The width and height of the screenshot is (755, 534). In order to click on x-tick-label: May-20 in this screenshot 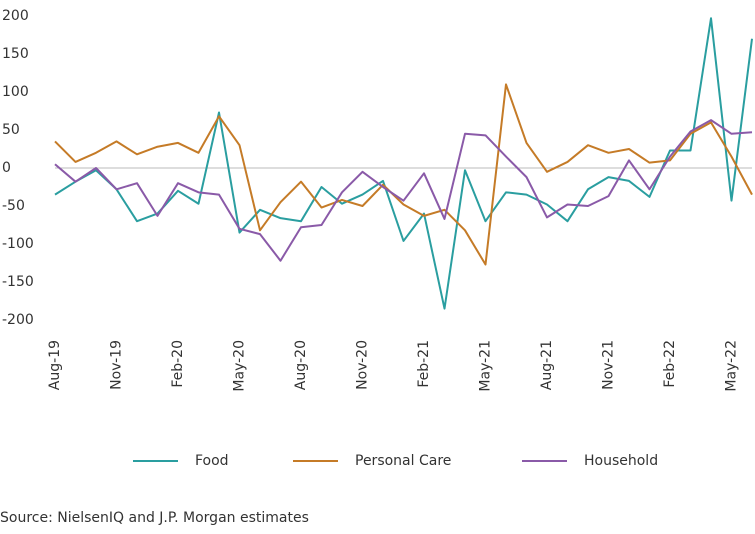, I will do `click(240, 366)`.